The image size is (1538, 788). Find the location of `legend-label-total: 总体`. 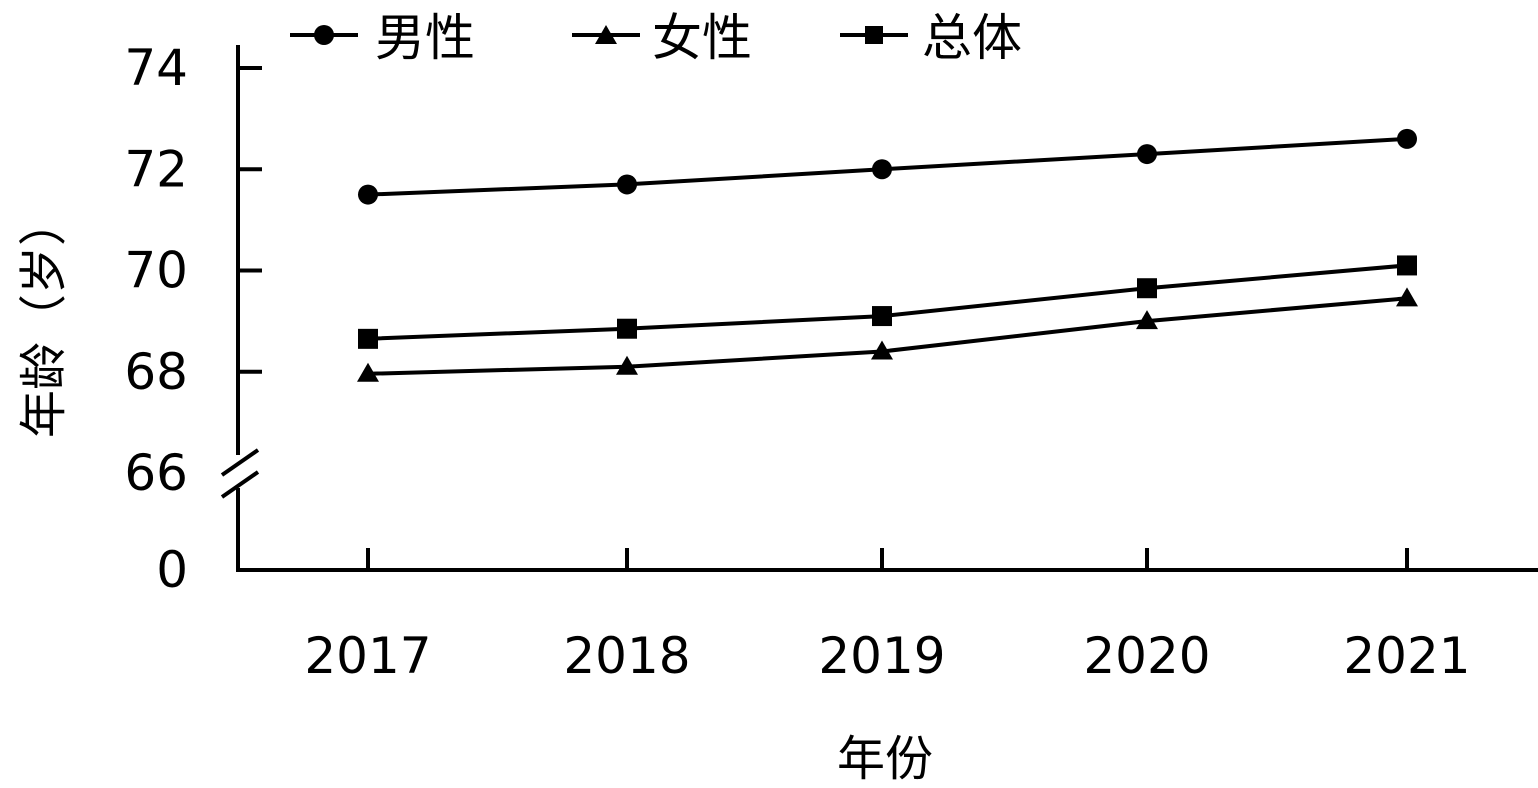

legend-label-total: 总体 is located at coordinates (972, 38).